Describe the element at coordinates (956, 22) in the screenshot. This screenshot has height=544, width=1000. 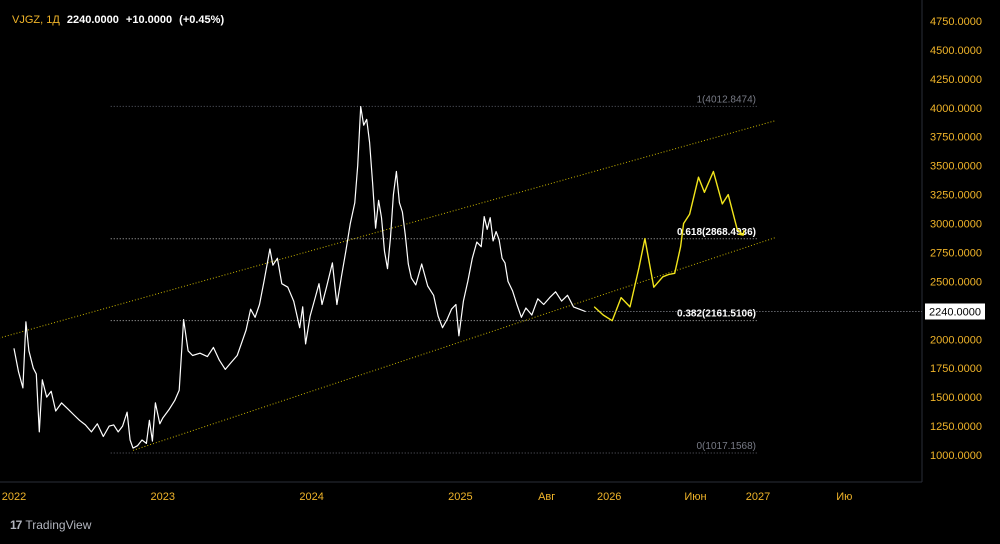
I see `y-tick-label: 4750.0000` at that location.